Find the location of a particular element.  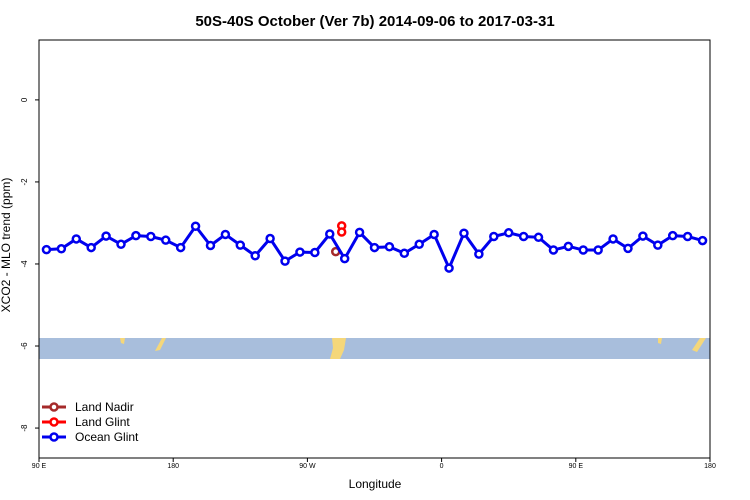

y-tick-label: -6 is located at coordinates (24, 346).